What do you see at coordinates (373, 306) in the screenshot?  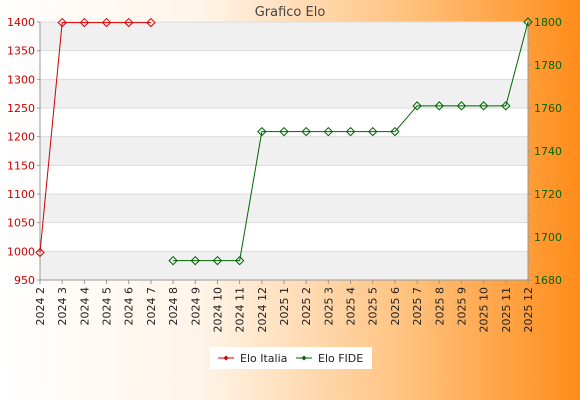 I see `x-tick-label: 2025 5` at bounding box center [373, 306].